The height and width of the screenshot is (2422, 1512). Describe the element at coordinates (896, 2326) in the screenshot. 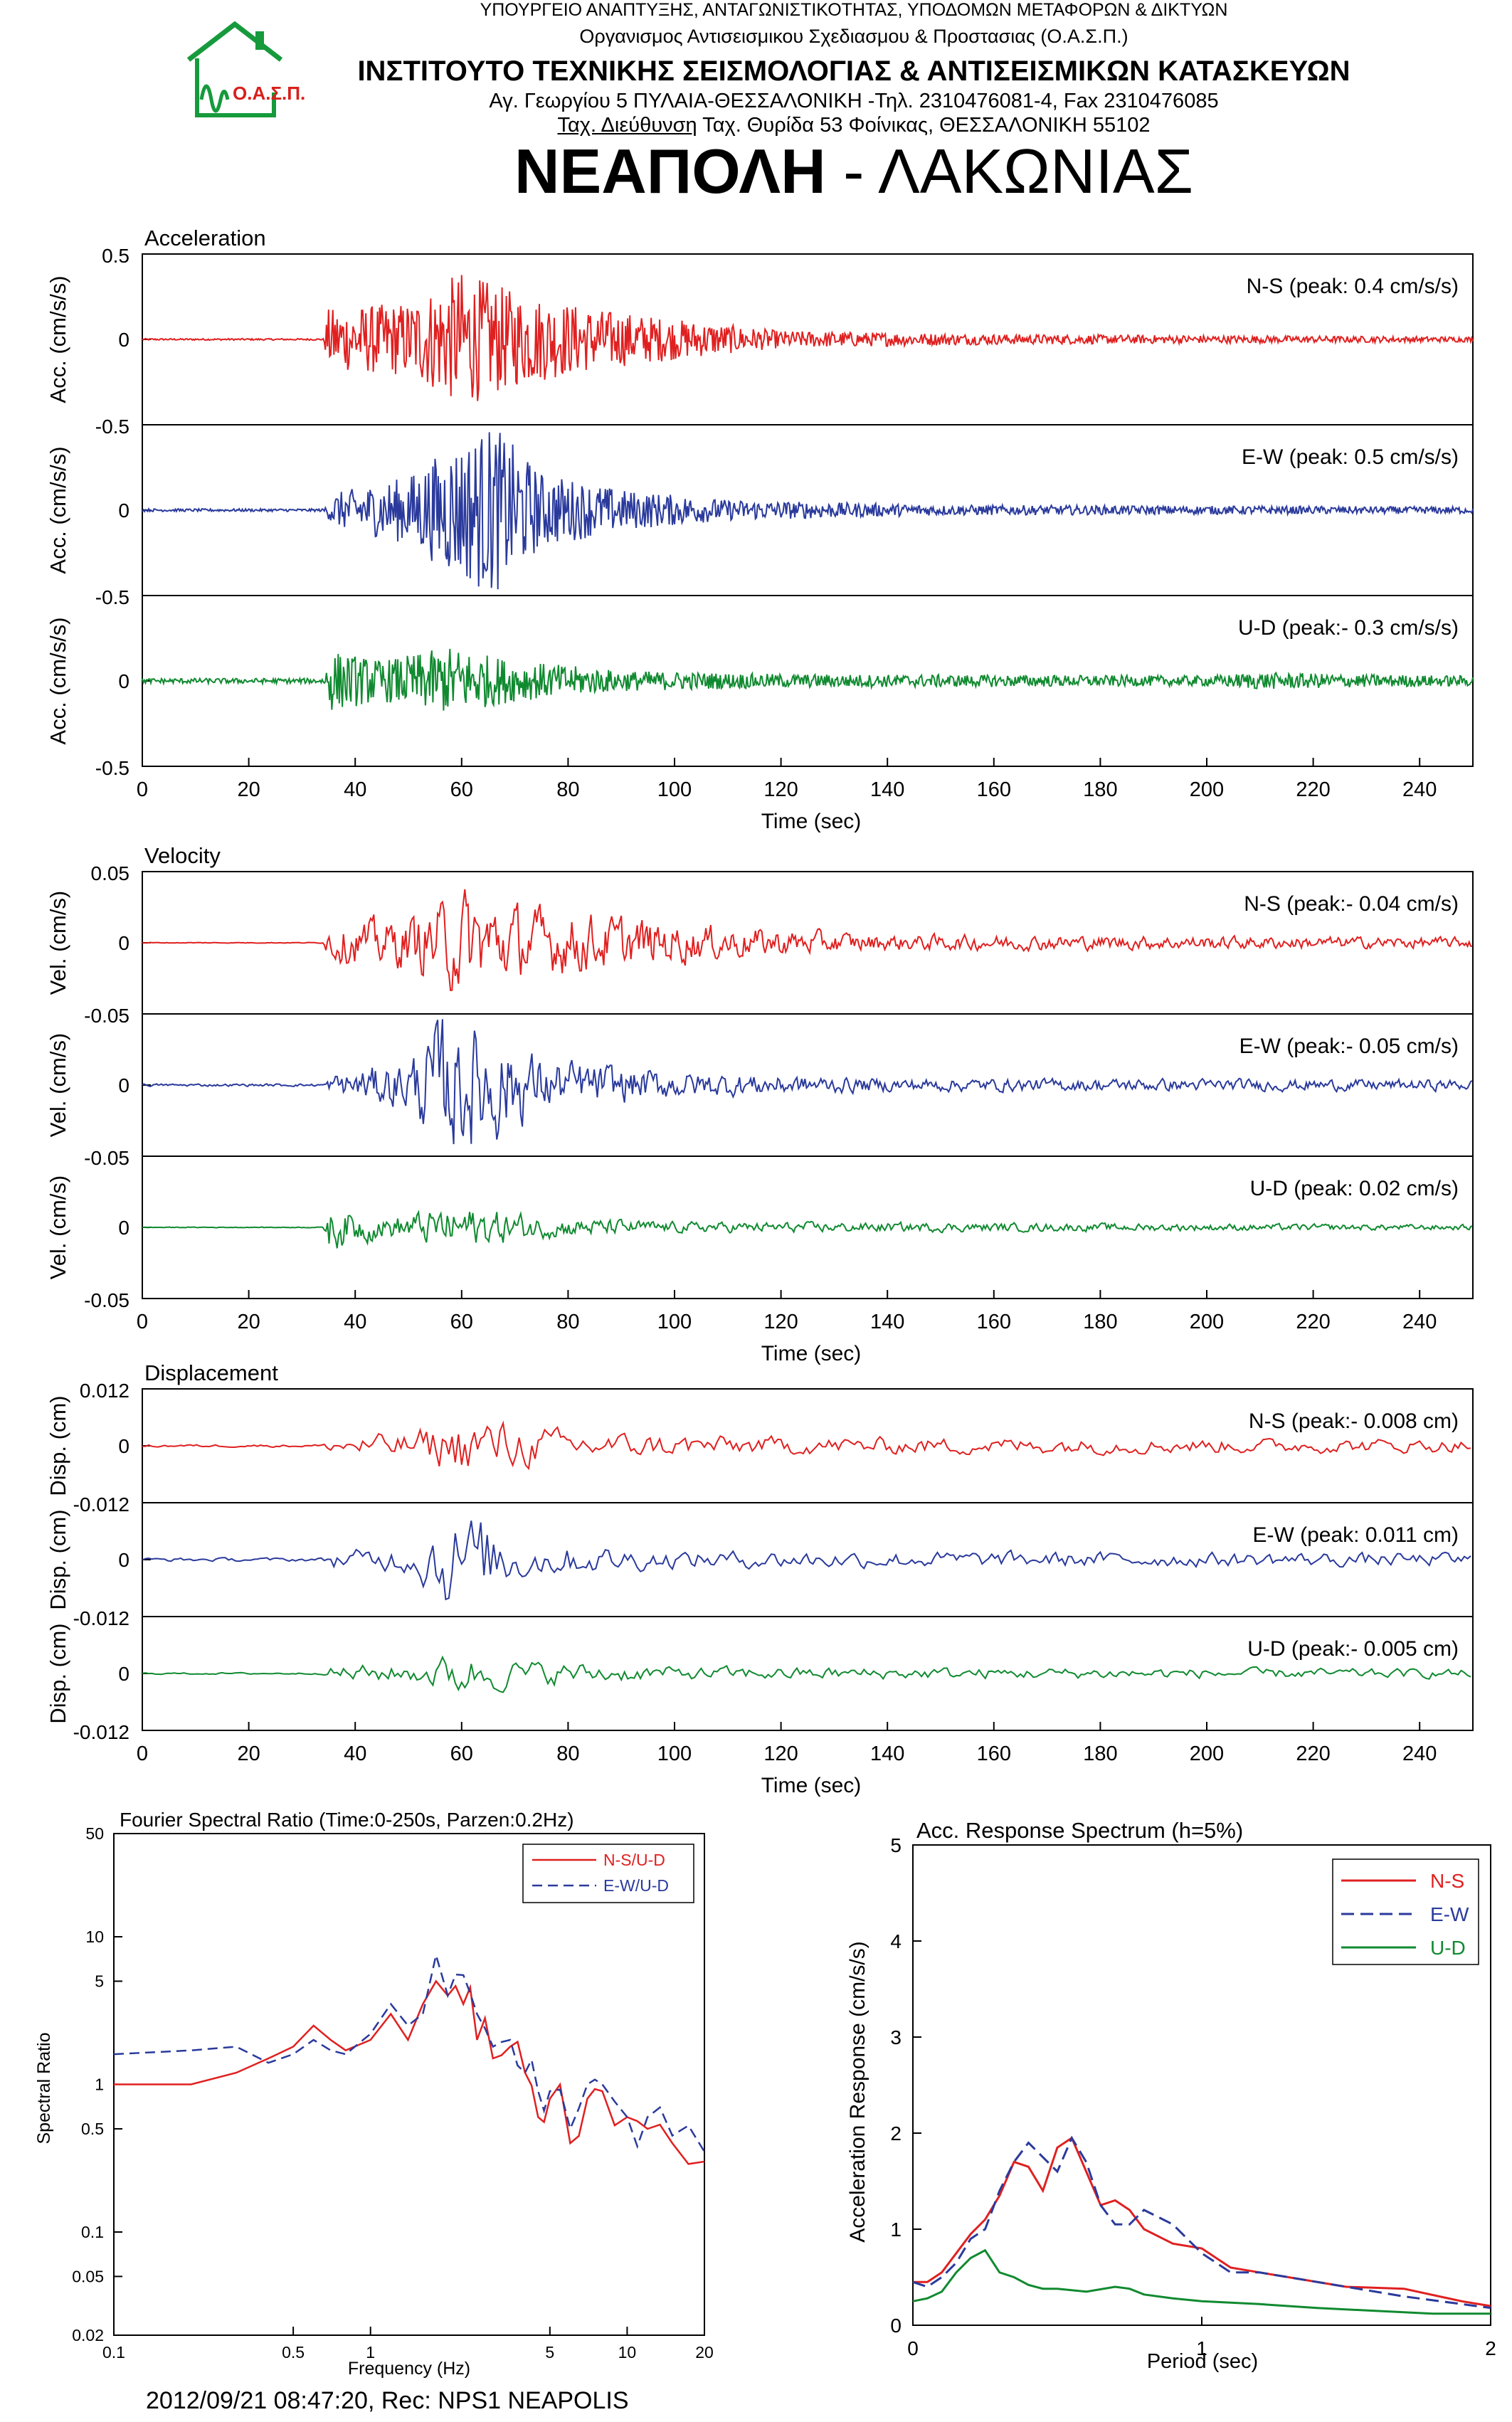

I see `response-ytick-label: 0` at that location.